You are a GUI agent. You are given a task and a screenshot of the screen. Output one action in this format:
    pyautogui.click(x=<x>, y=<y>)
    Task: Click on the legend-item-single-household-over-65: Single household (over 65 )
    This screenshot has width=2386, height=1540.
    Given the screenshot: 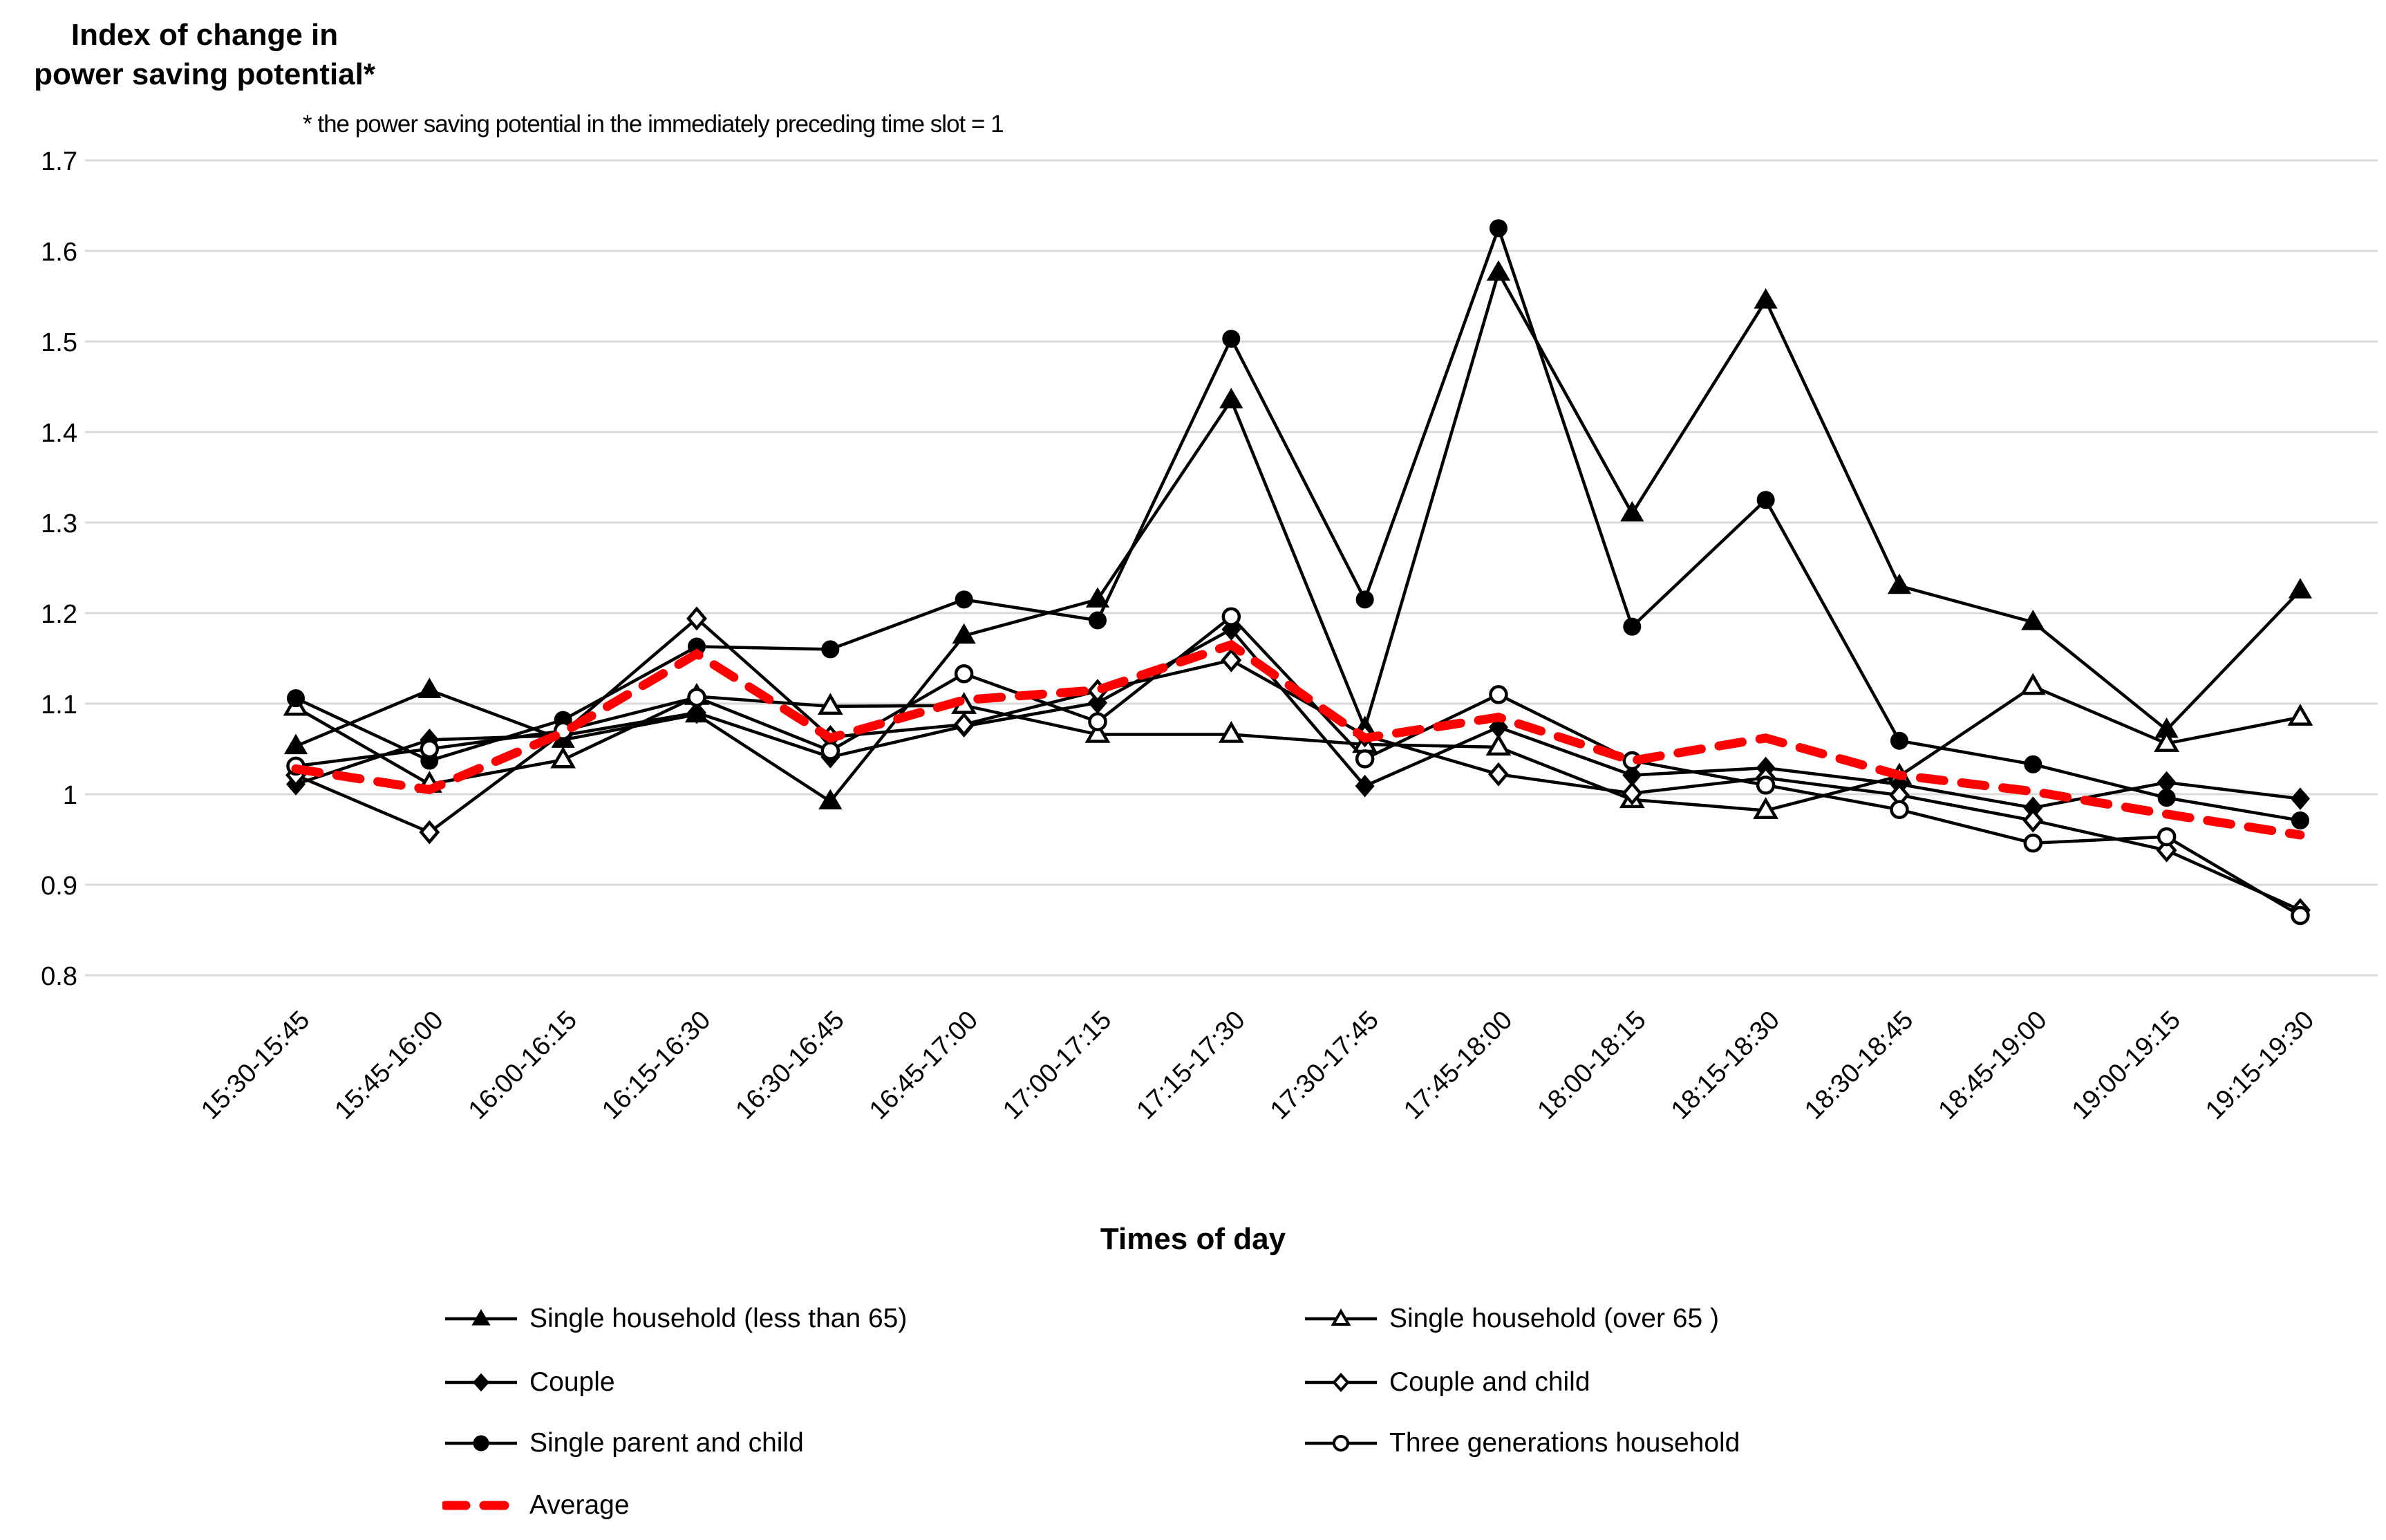 What is the action you would take?
    pyautogui.click(x=1510, y=1319)
    